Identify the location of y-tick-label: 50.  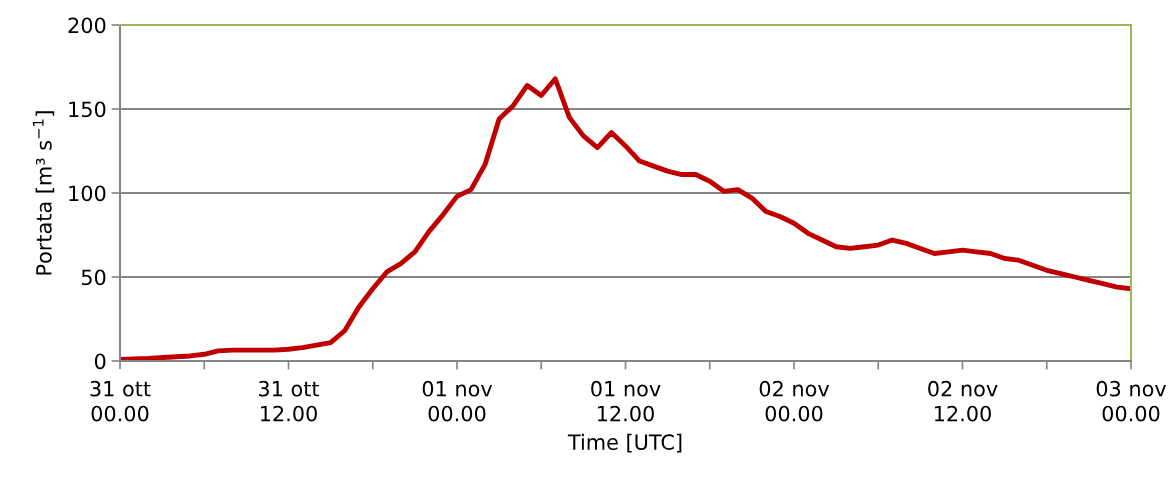
(93, 277).